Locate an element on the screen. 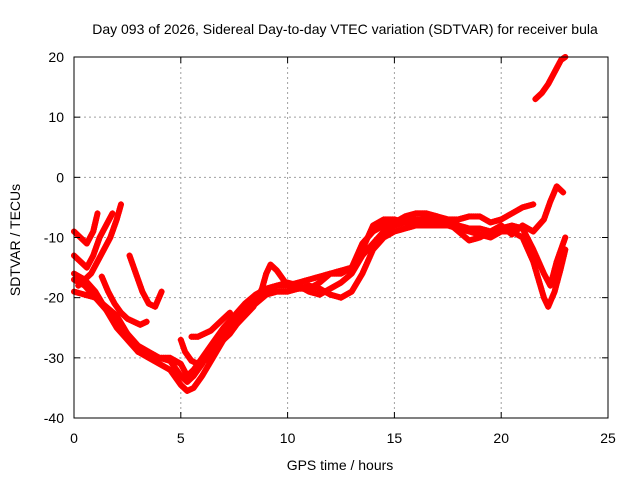  y-tick-label: 0 is located at coordinates (60, 177).